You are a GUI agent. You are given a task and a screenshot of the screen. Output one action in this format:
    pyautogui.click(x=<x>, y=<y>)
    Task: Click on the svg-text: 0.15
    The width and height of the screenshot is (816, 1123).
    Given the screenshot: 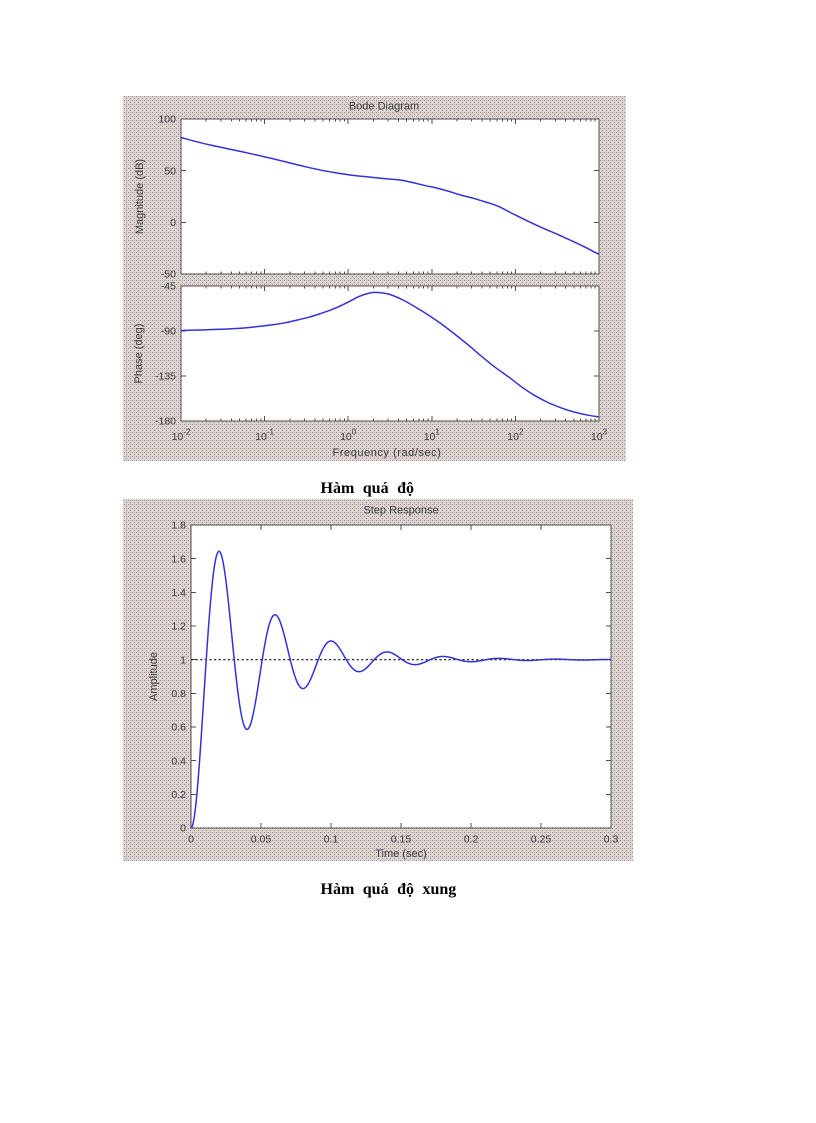 What is the action you would take?
    pyautogui.click(x=401, y=840)
    